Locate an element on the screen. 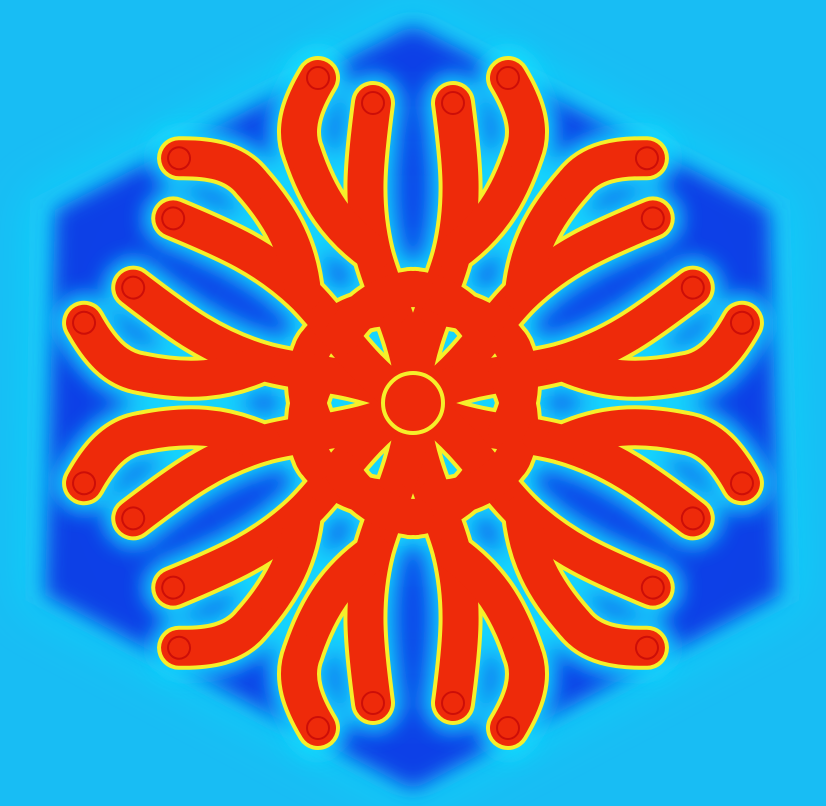  coral-center is located at coordinates (413, 403).